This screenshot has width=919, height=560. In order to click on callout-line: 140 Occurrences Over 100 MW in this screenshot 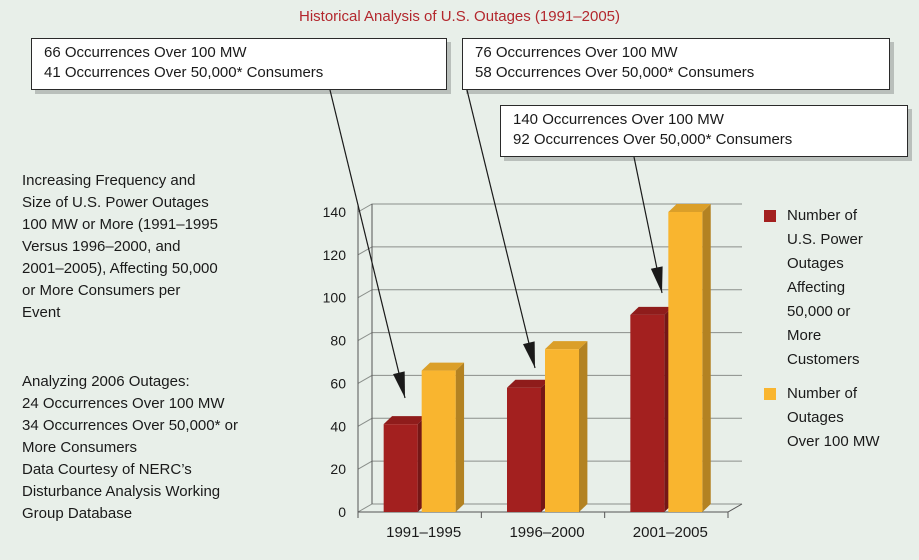, I will do `click(618, 119)`.